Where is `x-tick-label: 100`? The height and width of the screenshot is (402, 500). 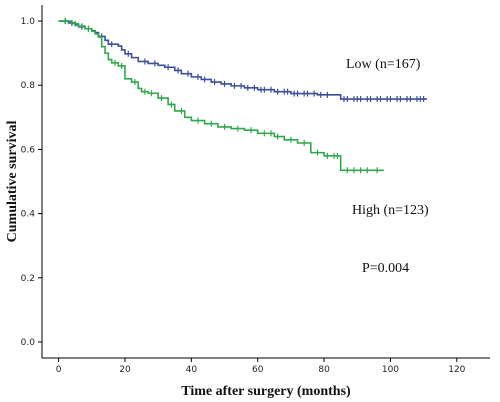
x-tick-label: 100 is located at coordinates (390, 370).